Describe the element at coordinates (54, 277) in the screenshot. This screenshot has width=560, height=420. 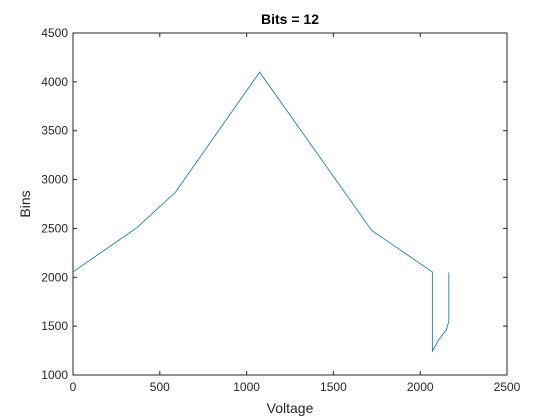
I see `y-tick-label: 2000` at that location.